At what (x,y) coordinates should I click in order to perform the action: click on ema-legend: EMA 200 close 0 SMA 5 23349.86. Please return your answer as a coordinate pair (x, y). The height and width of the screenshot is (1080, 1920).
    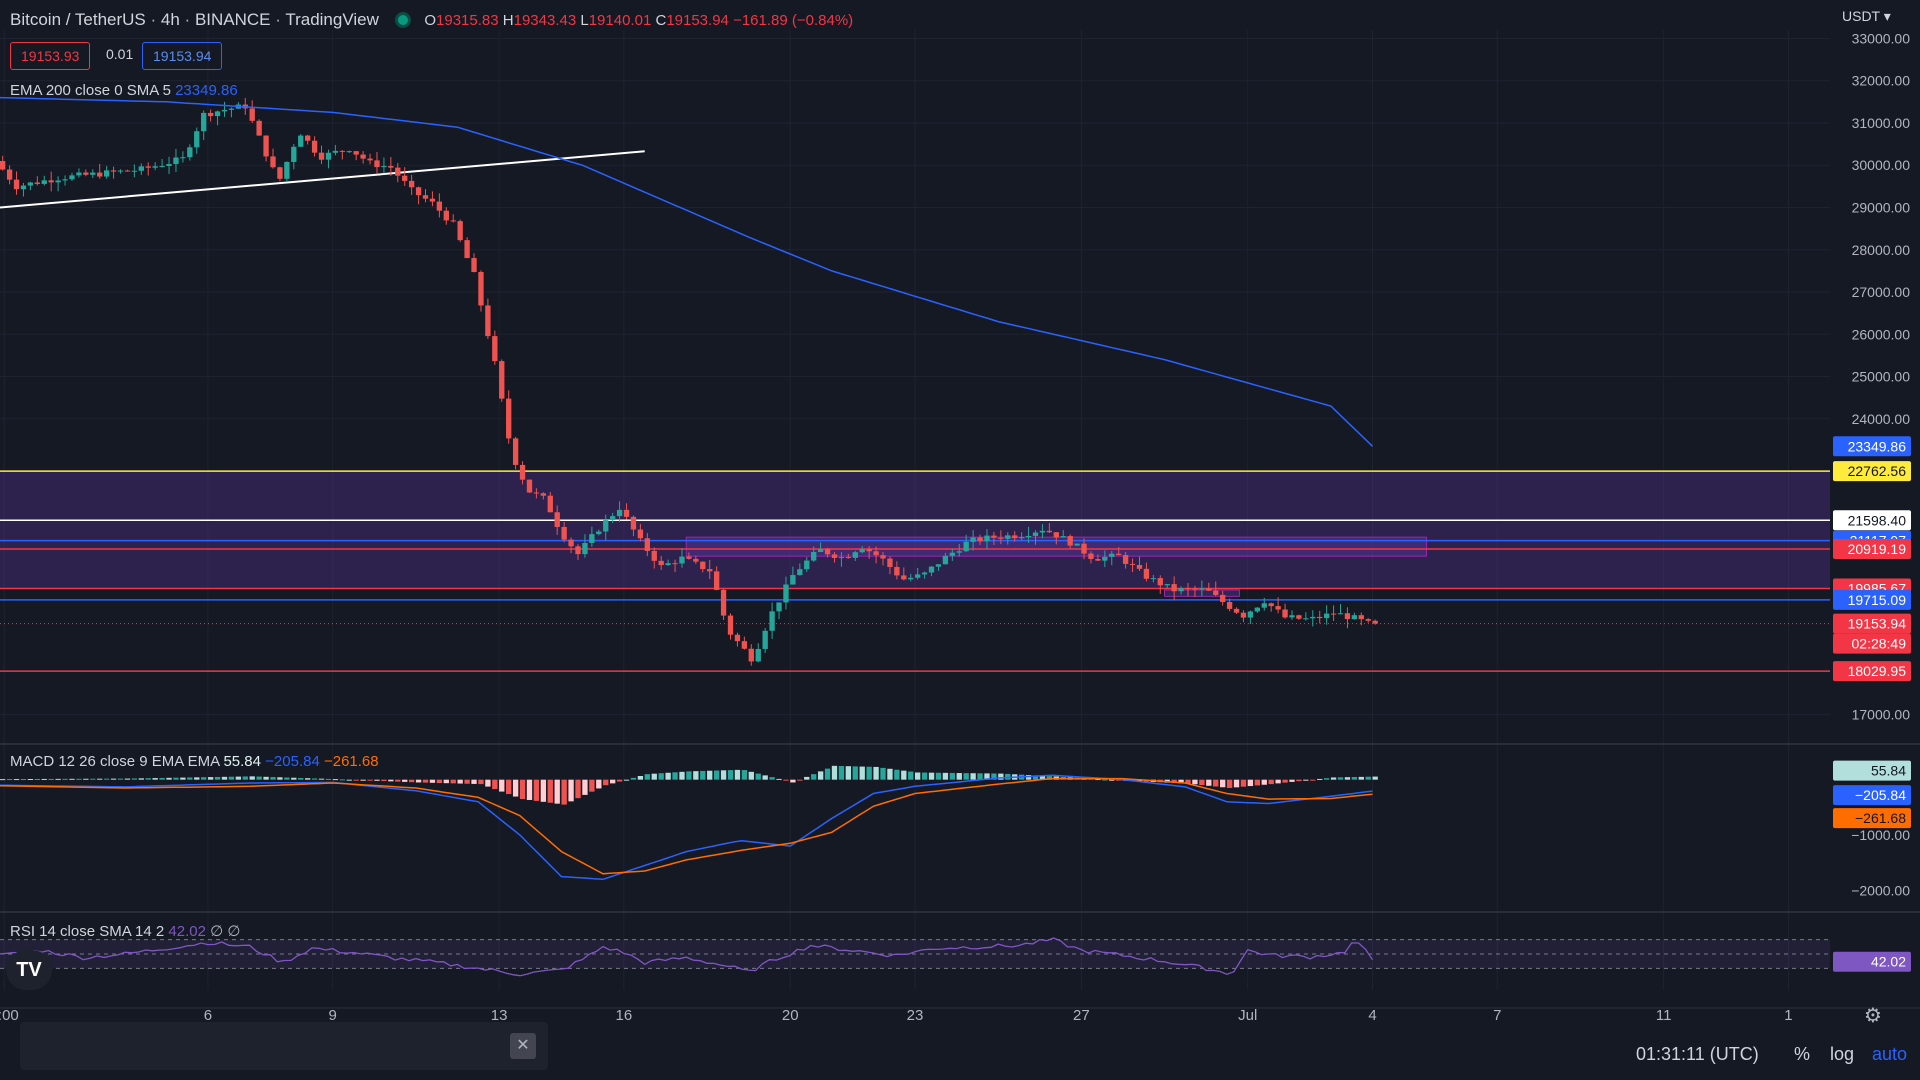
    Looking at the image, I should click on (124, 90).